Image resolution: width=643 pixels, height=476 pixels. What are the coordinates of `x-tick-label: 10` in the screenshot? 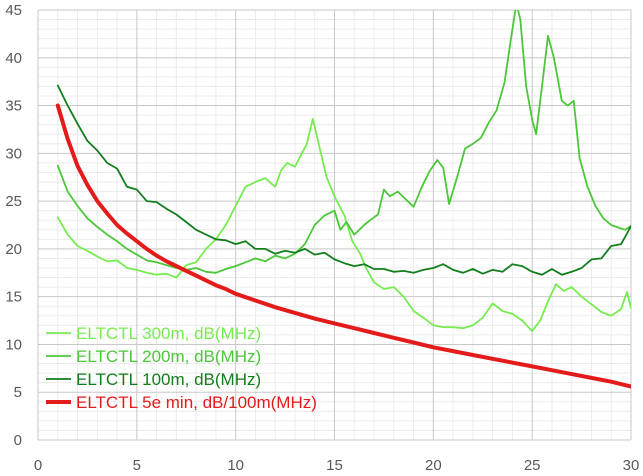 It's located at (235, 465).